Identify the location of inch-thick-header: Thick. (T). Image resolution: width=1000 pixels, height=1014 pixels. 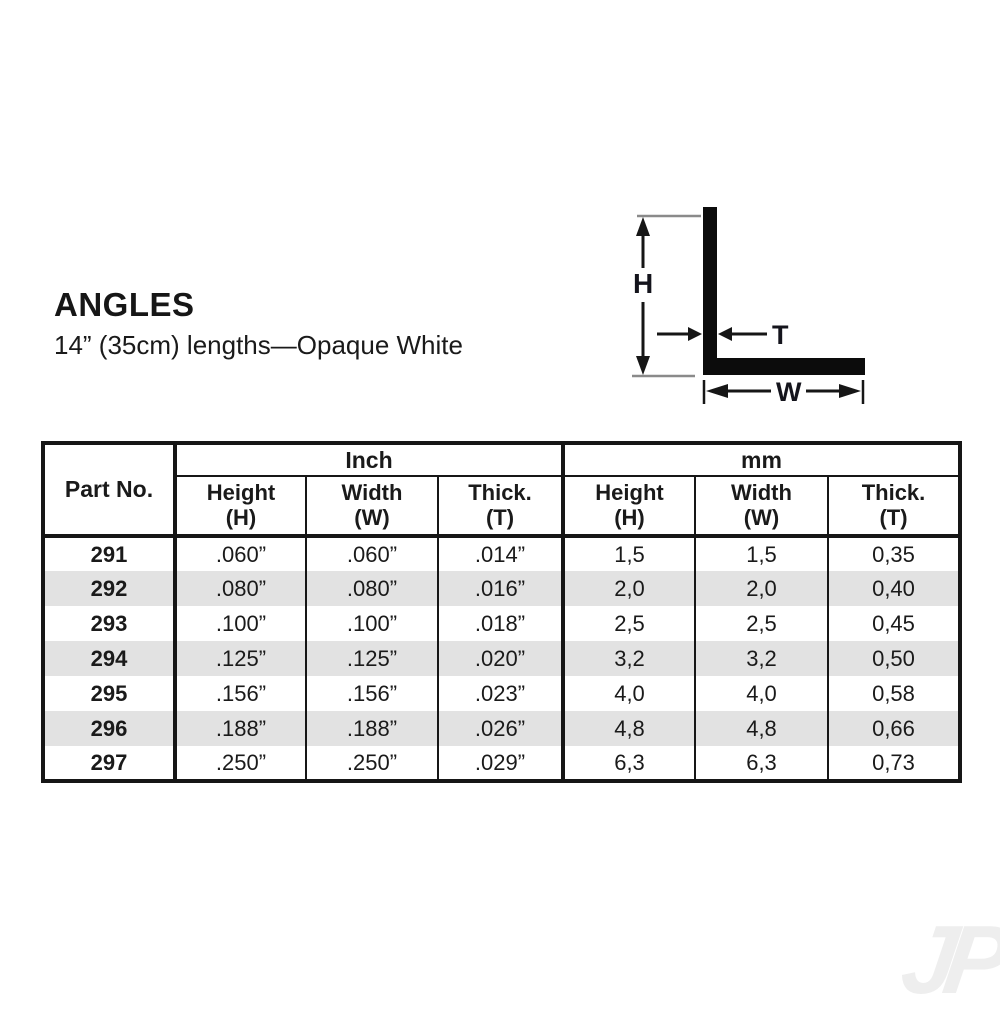
(501, 507).